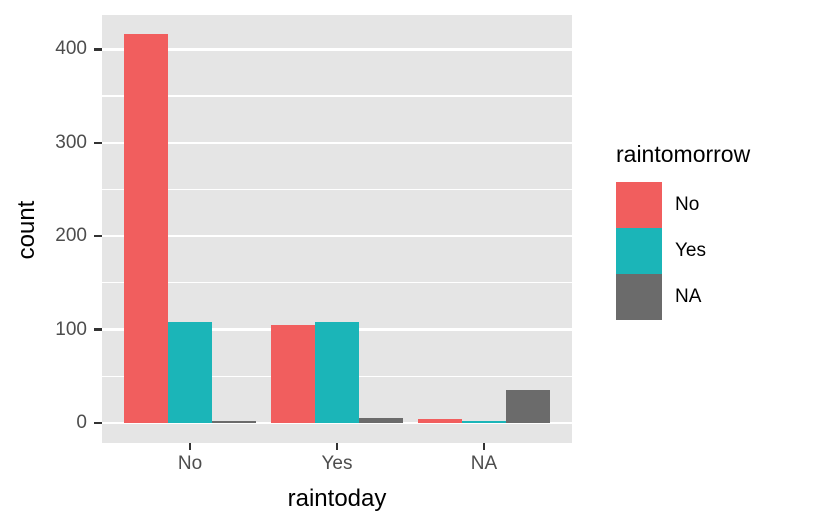  I want to click on legend-title: raintomorrow, so click(683, 154).